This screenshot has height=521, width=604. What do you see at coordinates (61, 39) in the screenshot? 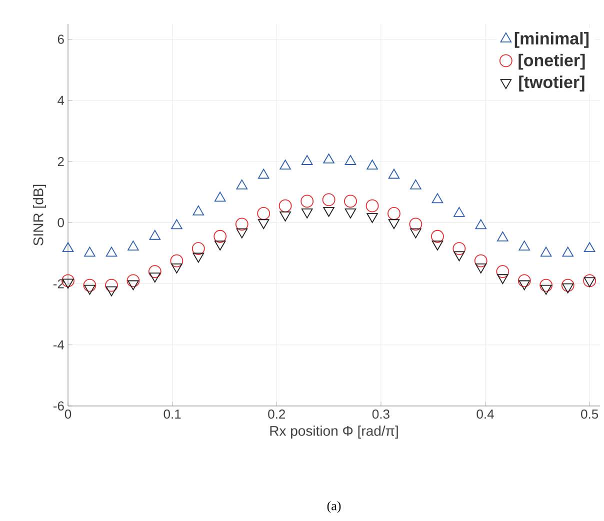
I see `y-tick-label: 6` at bounding box center [61, 39].